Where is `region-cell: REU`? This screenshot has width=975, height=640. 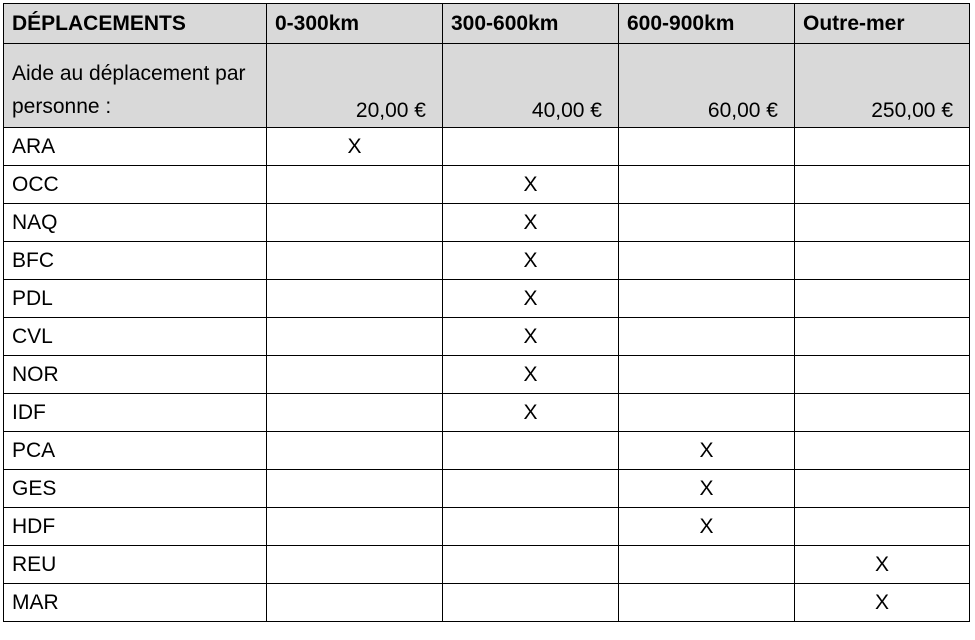
region-cell: REU is located at coordinates (135, 564).